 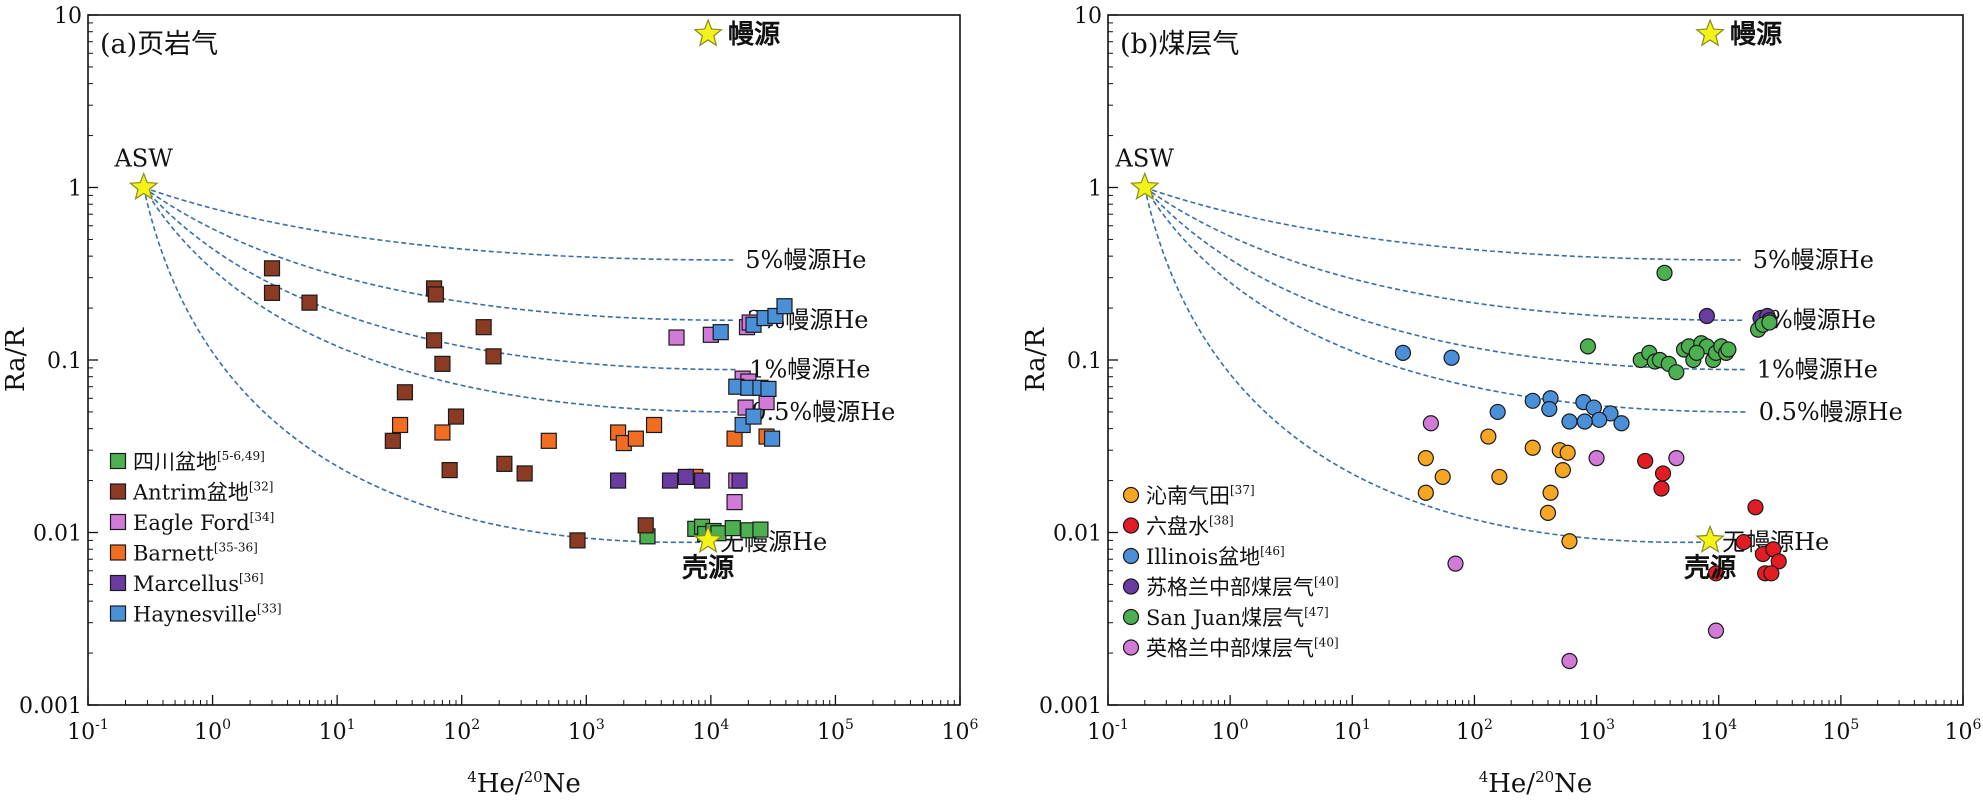 What do you see at coordinates (1242, 587) in the screenshot?
I see `legend-label: 苏格兰中部煤层气[40]` at bounding box center [1242, 587].